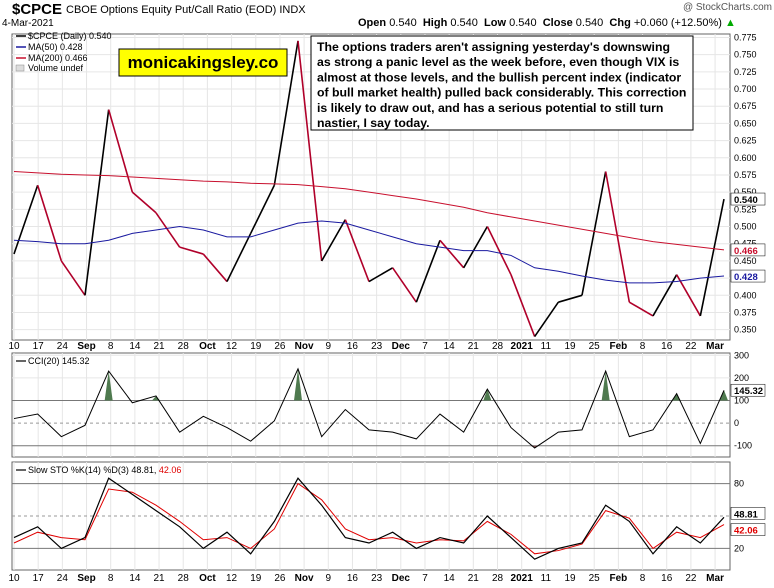 The image size is (774, 588). I want to click on x-tick-label: 17, so click(39, 346).